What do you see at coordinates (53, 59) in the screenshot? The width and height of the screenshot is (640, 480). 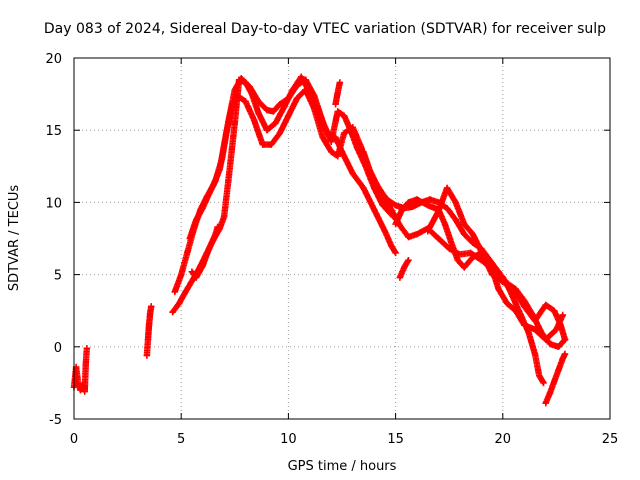 I see `y-tick-label: 20` at bounding box center [53, 59].